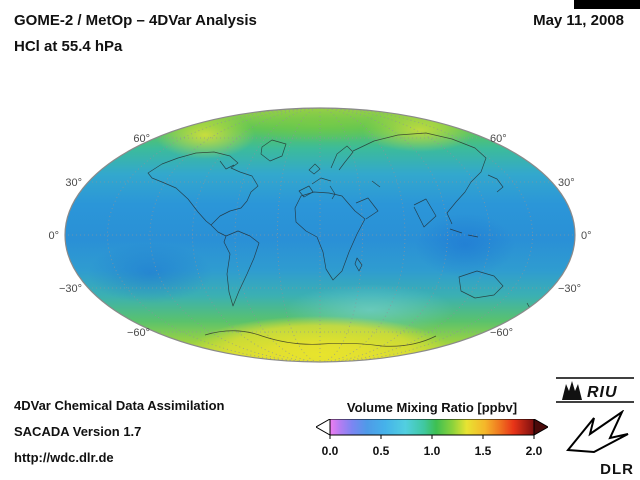 This screenshot has height=480, width=640. I want to click on top-right-black-strip, so click(607, 4).